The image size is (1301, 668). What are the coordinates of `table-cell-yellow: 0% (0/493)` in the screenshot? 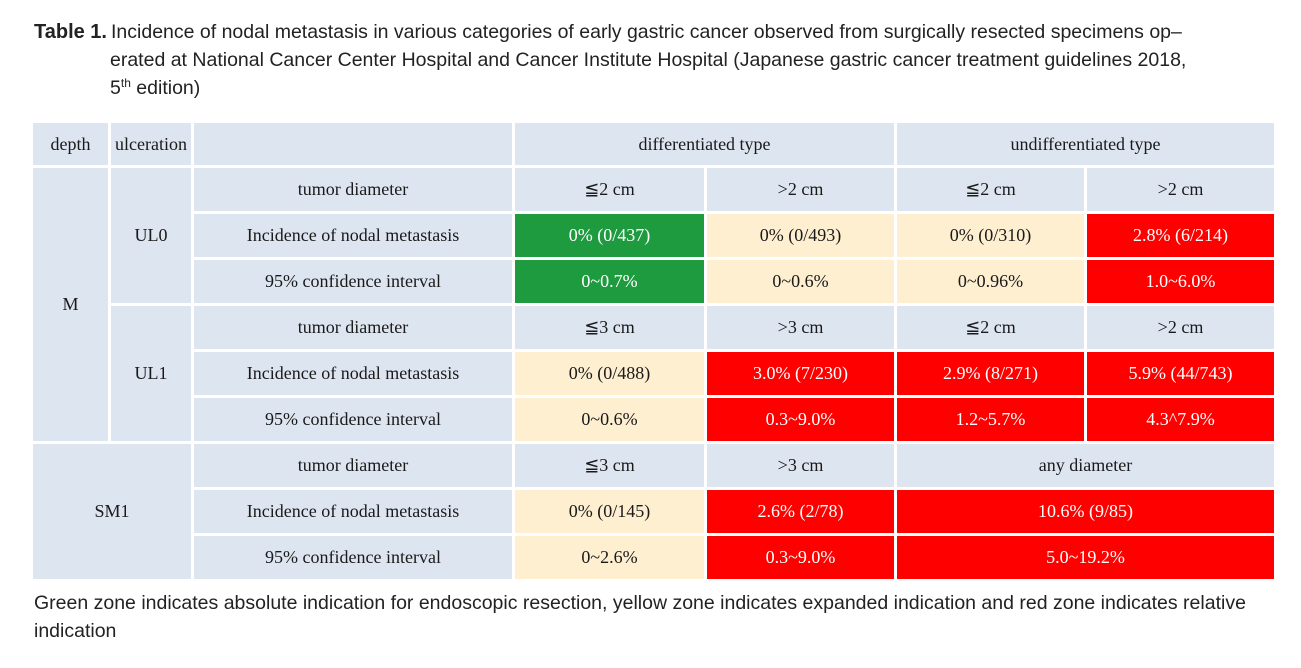 It's located at (800, 235).